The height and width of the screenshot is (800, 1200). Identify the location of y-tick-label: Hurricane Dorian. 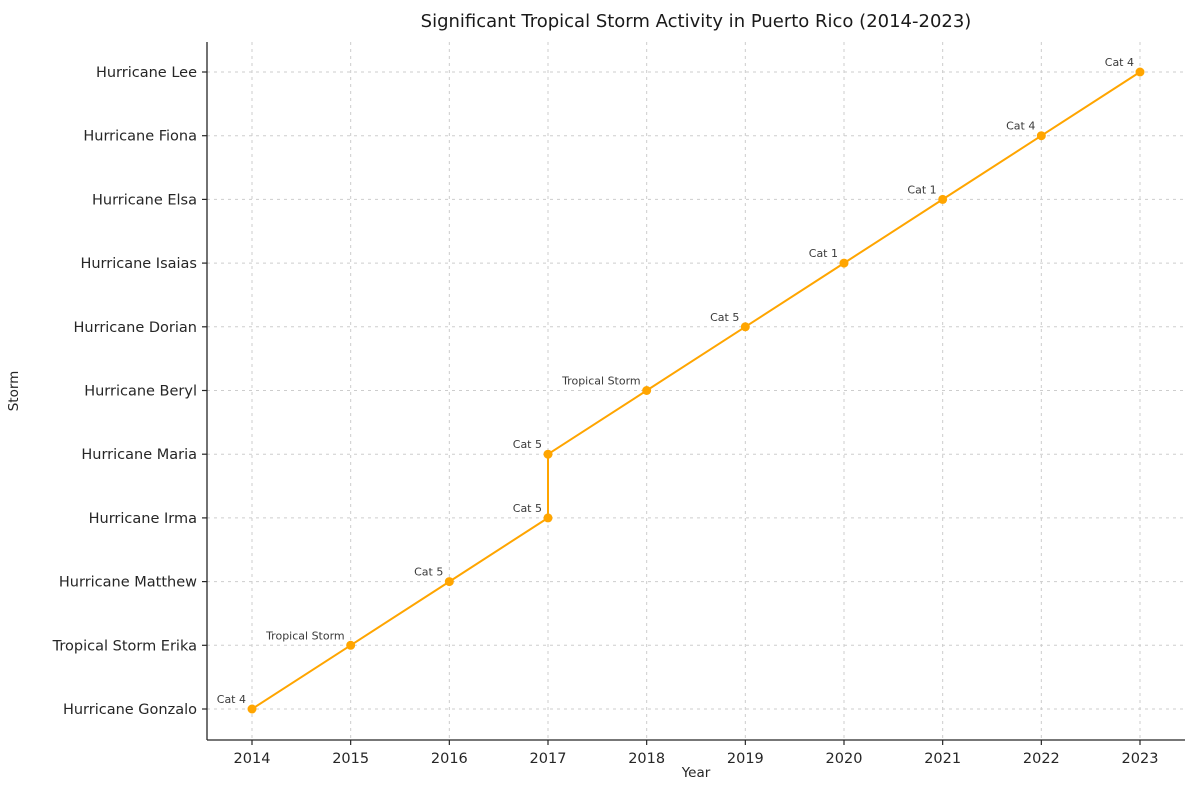
(135, 328).